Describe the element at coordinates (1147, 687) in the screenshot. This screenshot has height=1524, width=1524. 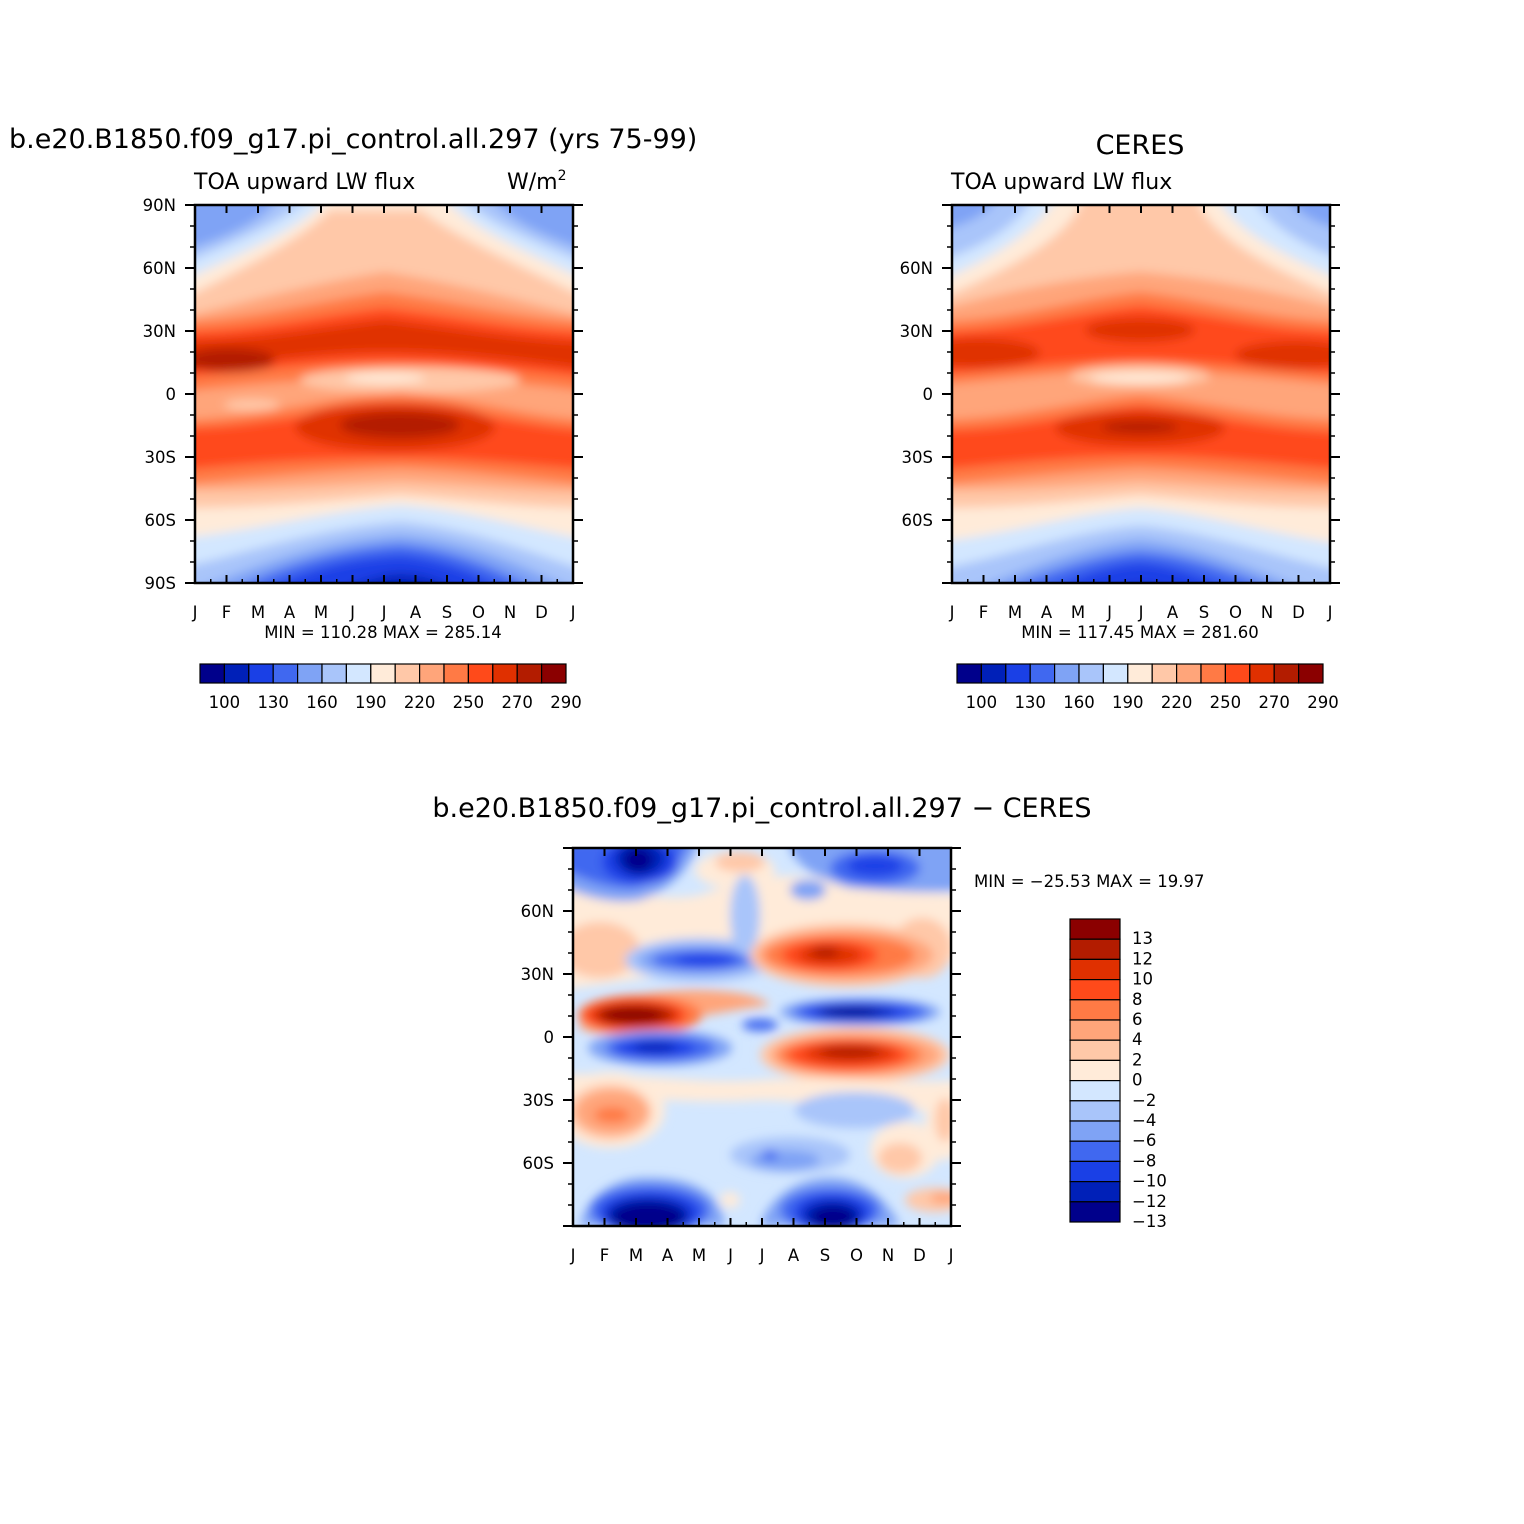
I see `ceres-colorbar: 100 130 160 190 220 250 270 290` at that location.